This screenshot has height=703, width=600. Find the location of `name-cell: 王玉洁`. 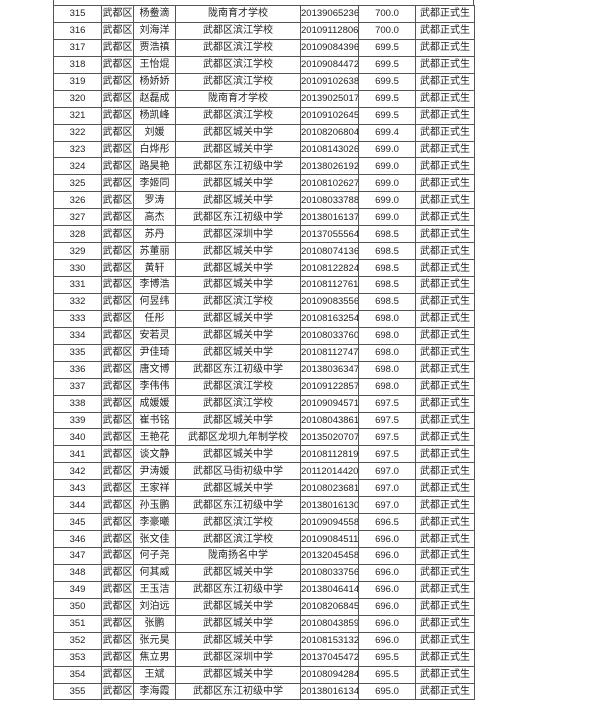

name-cell: 王玉洁 is located at coordinates (154, 589).